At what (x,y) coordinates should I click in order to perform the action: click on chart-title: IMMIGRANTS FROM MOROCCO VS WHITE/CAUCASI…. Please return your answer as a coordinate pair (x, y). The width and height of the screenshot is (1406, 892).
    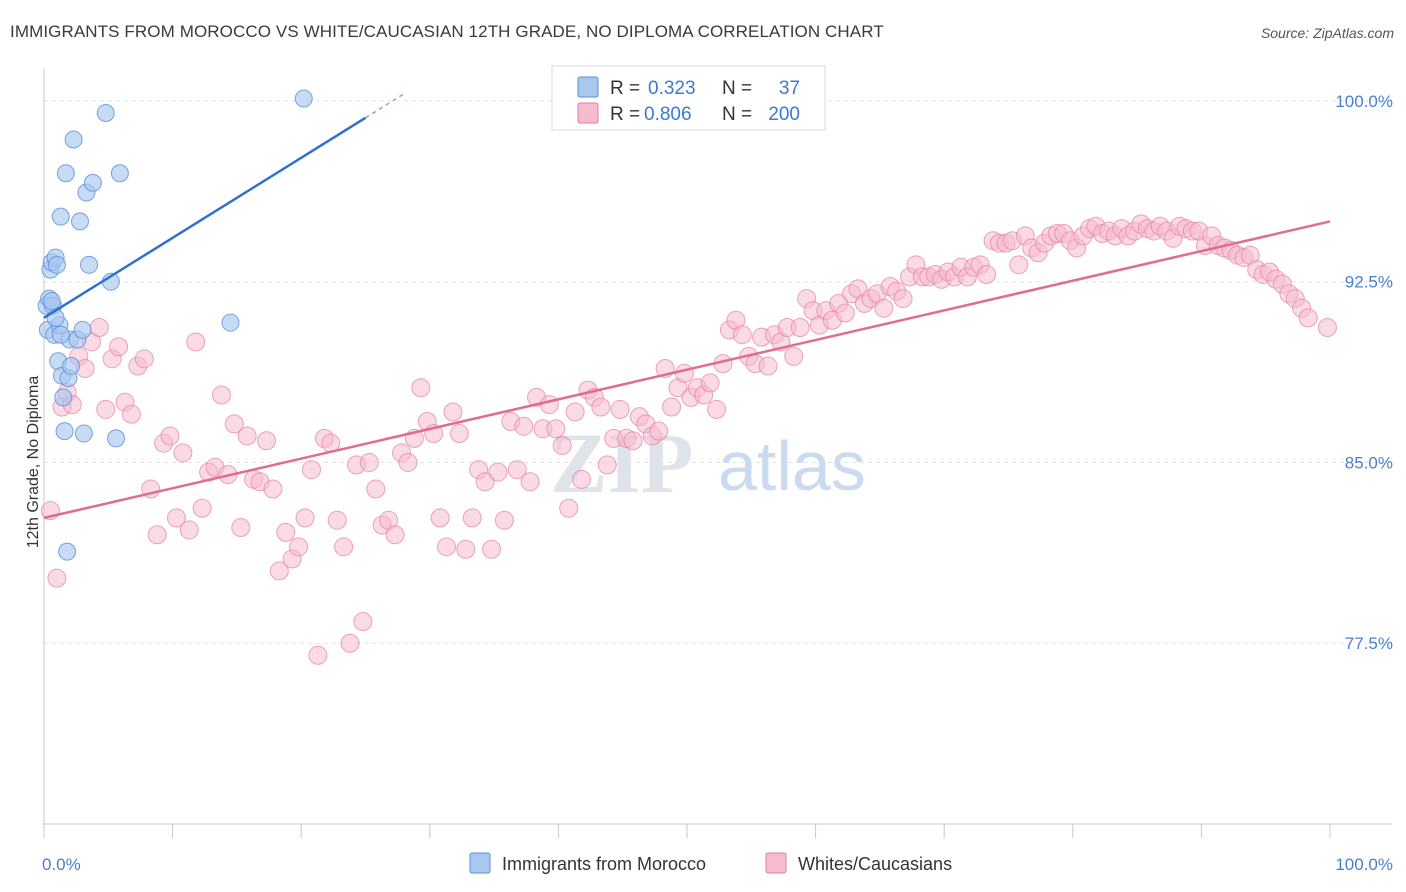
    Looking at the image, I should click on (447, 31).